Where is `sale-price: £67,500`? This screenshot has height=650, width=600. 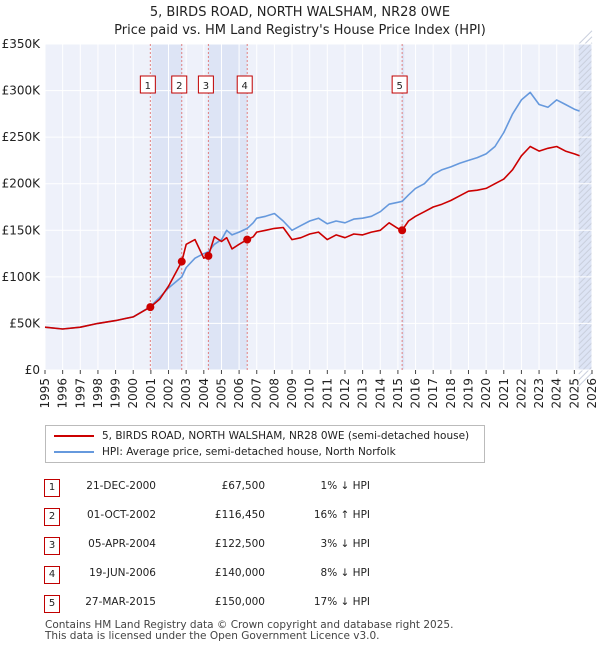 sale-price: £67,500 is located at coordinates (243, 486).